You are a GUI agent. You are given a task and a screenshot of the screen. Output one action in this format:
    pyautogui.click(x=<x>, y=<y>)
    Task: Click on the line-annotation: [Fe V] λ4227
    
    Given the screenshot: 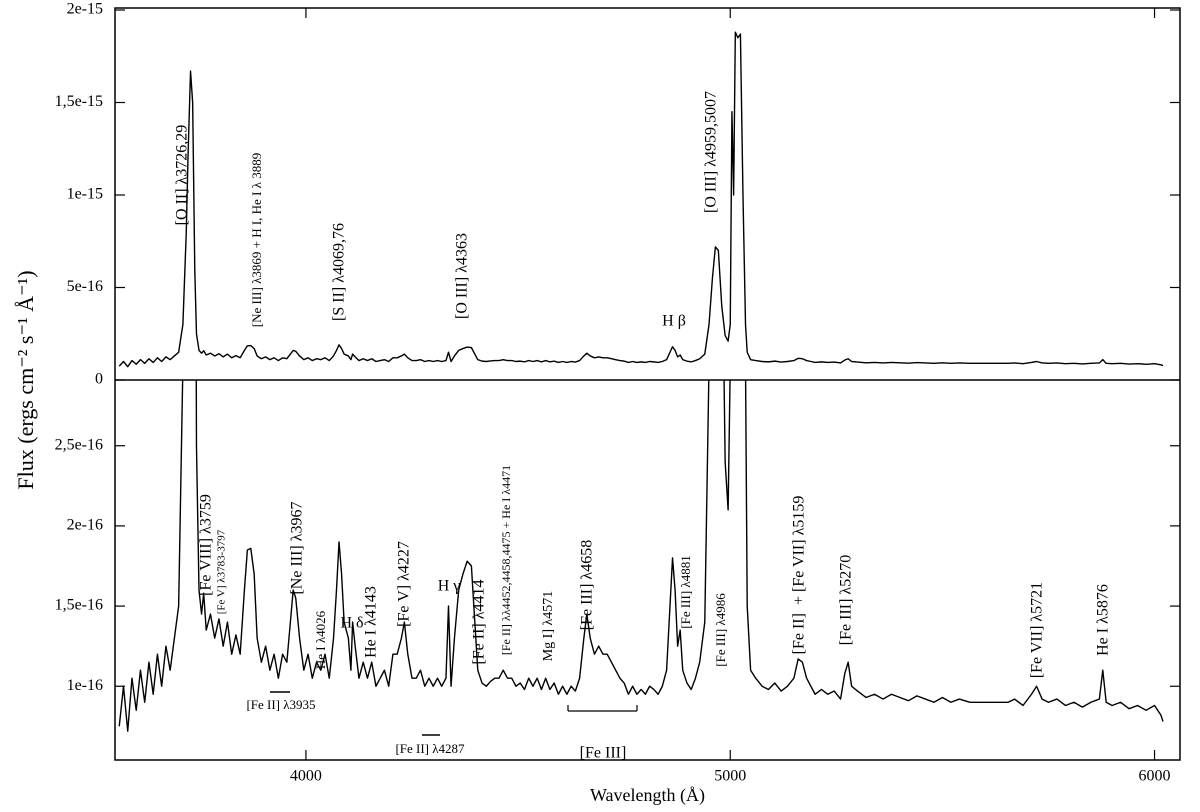 What is the action you would take?
    pyautogui.click(x=404, y=584)
    